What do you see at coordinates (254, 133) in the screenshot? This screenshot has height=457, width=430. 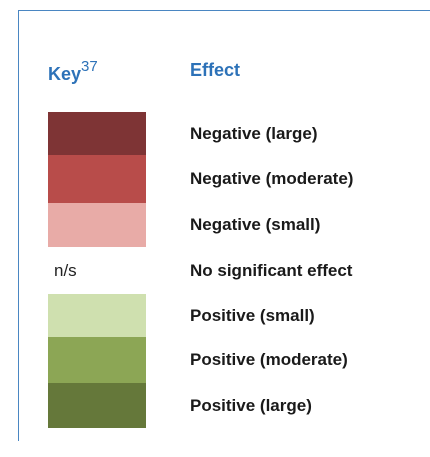 I see `effect-label: Negative (large)` at bounding box center [254, 133].